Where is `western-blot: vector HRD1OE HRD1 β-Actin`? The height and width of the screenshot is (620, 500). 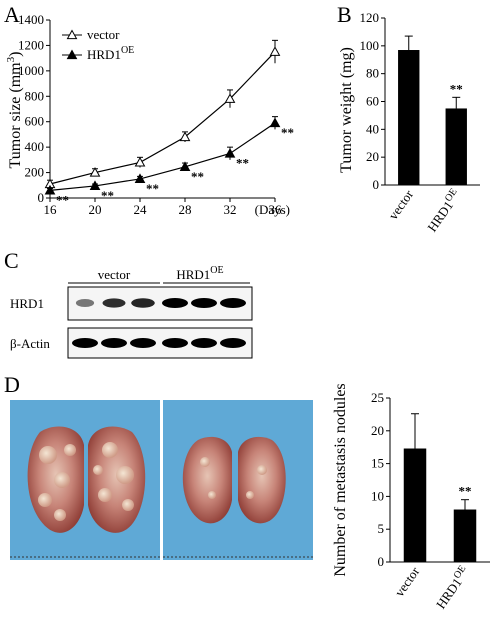 western-blot: vector HRD1OE HRD1 β-Actin is located at coordinates (131, 312).